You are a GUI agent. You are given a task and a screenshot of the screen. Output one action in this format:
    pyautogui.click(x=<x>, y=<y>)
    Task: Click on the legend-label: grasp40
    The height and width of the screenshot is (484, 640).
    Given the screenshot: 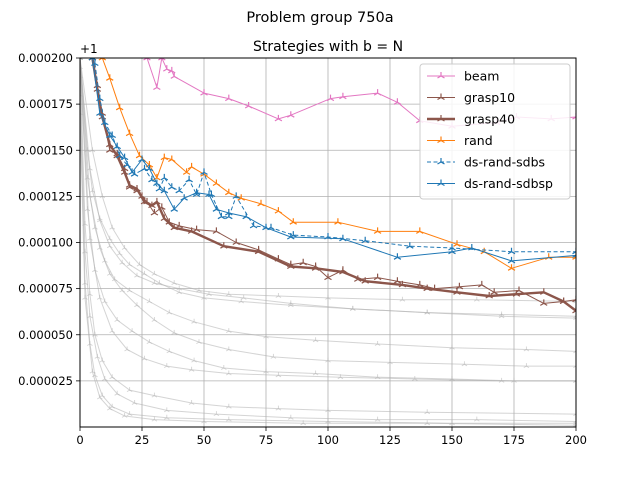 What is the action you would take?
    pyautogui.click(x=489, y=119)
    